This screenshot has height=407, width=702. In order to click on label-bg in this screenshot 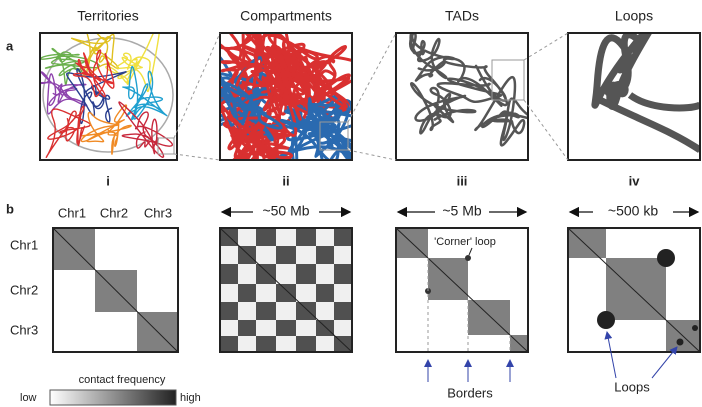, I will do `click(465, 242)`.